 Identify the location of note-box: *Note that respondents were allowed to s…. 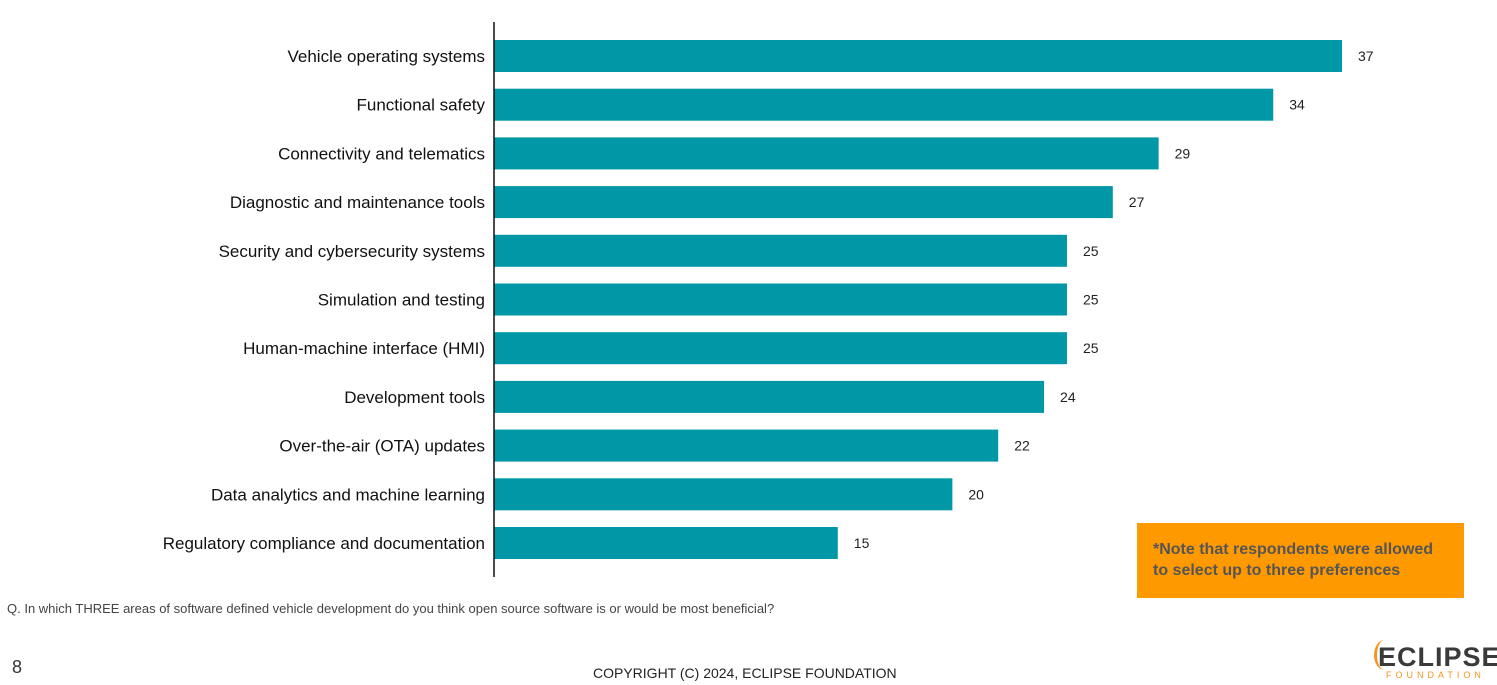
(1300, 560).